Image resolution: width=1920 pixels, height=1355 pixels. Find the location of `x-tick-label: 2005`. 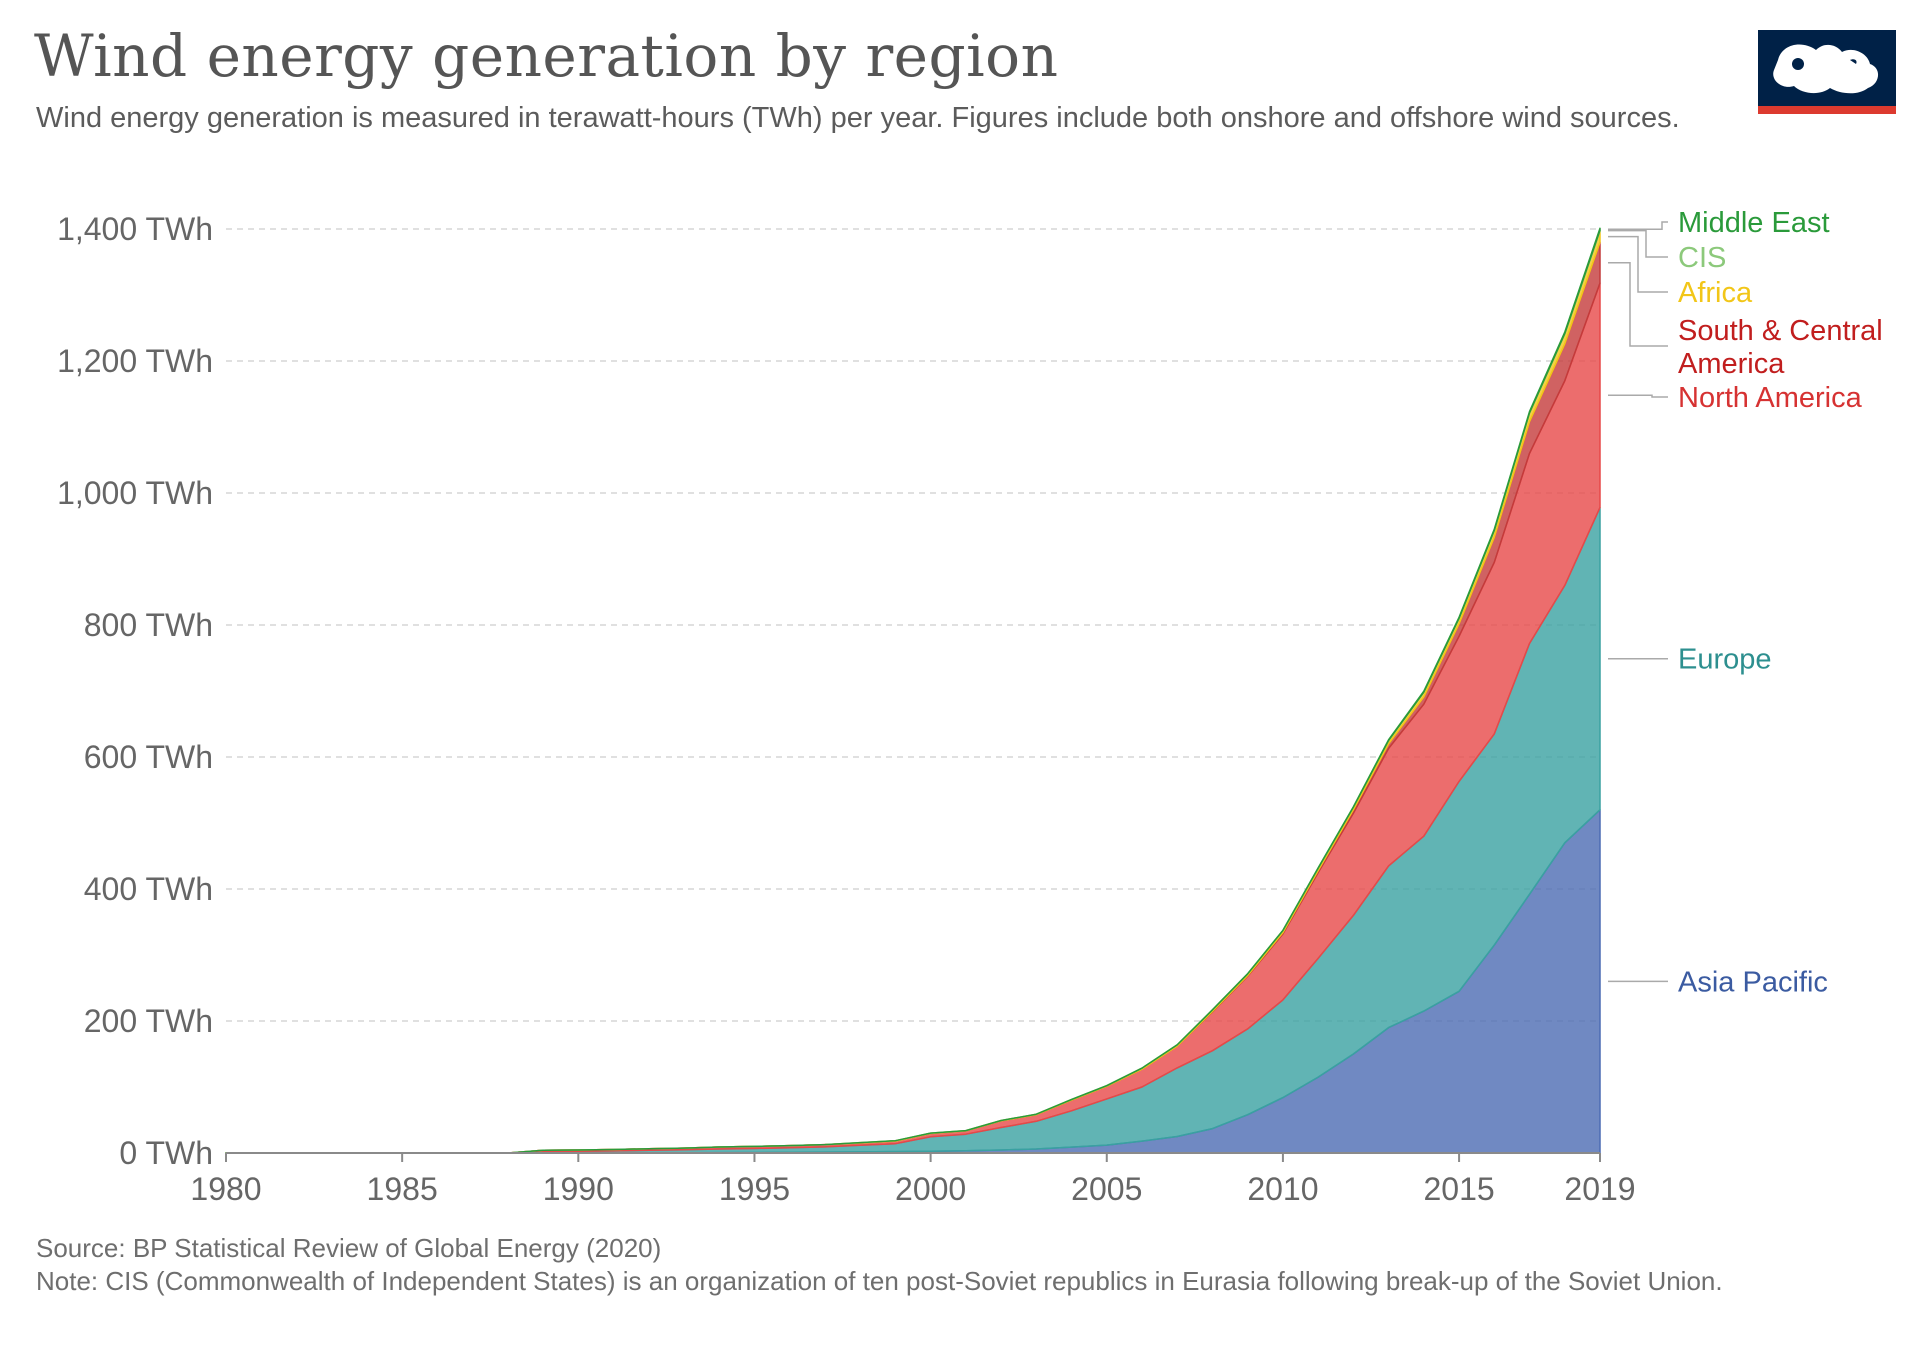

x-tick-label: 2005 is located at coordinates (1106, 1189).